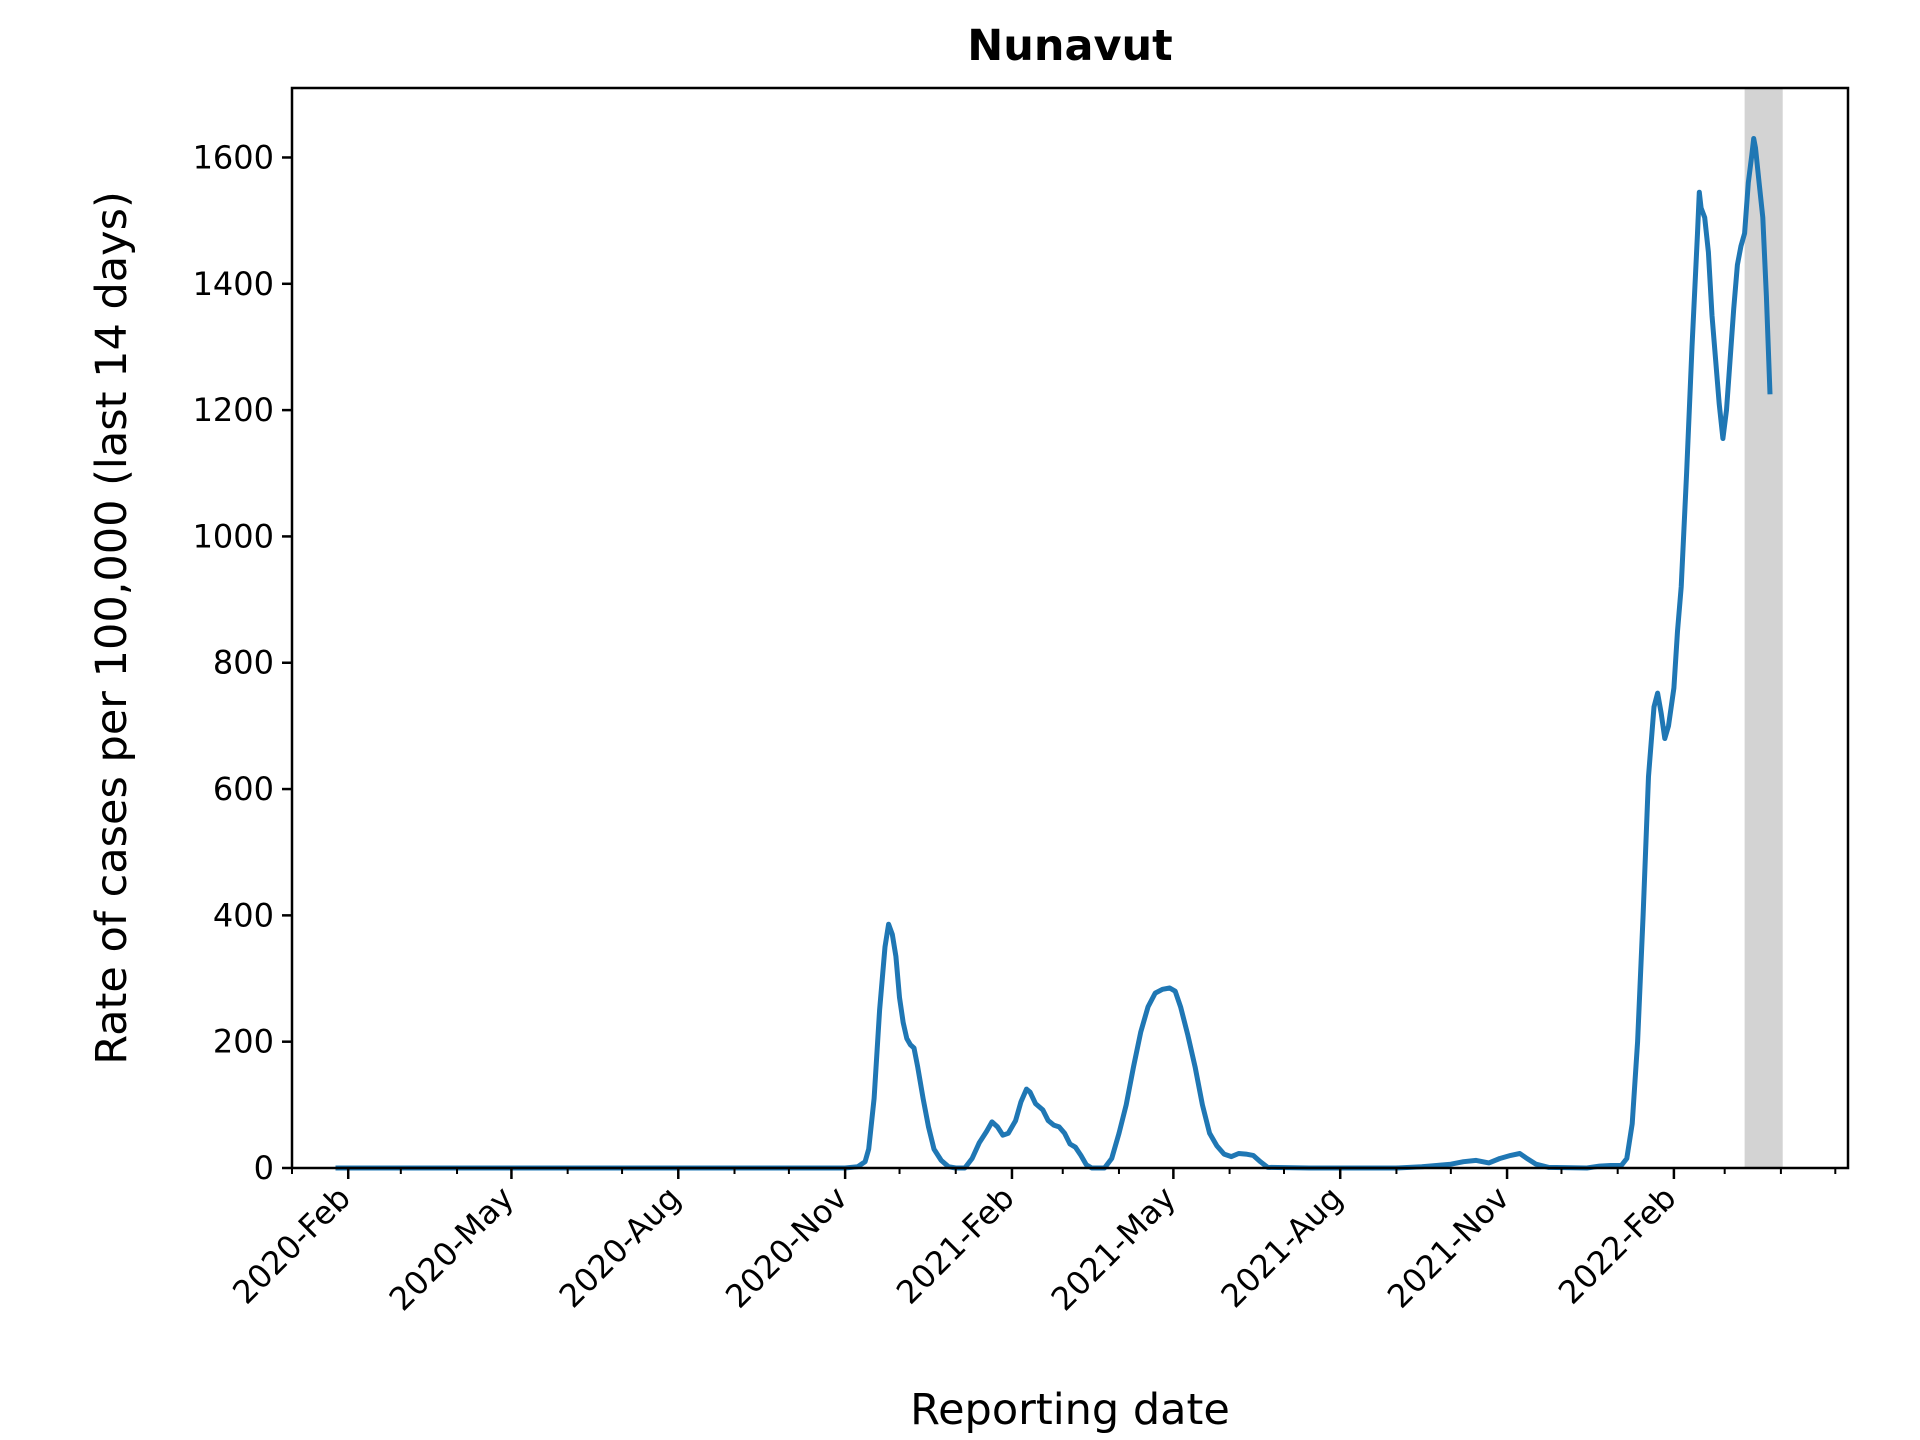  I want to click on x-tick-label: 2021-May, so click(1113, 1248).